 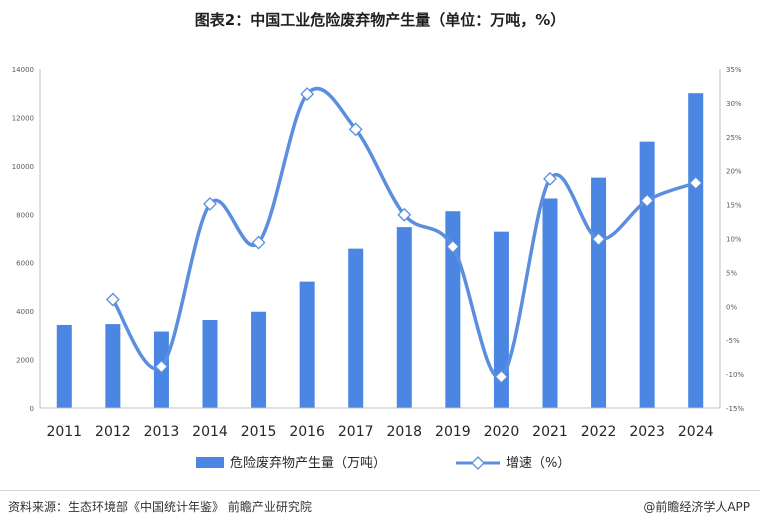 I want to click on chart-title: 图表2：中国工业危险废弃物产生量（单位：万吨，%）, so click(x=380, y=20).